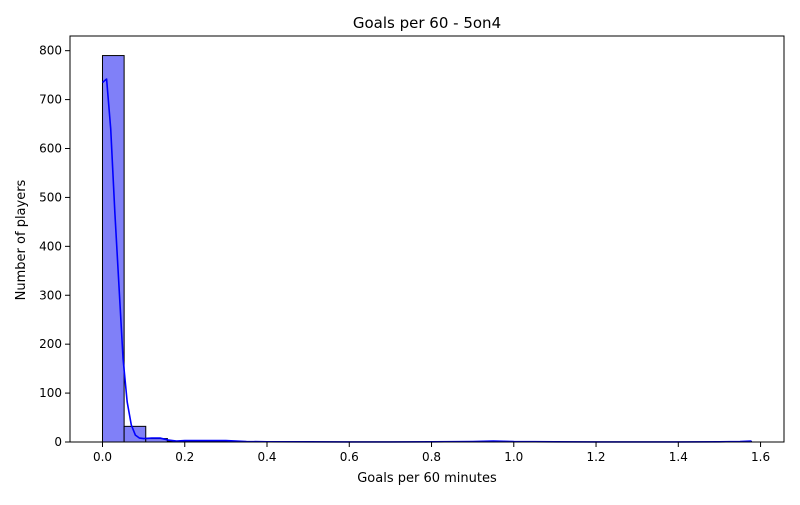 This screenshot has width=800, height=505. I want to click on y-ticks: 0 100 200 300 400 500 600 700 800, so click(54, 246).